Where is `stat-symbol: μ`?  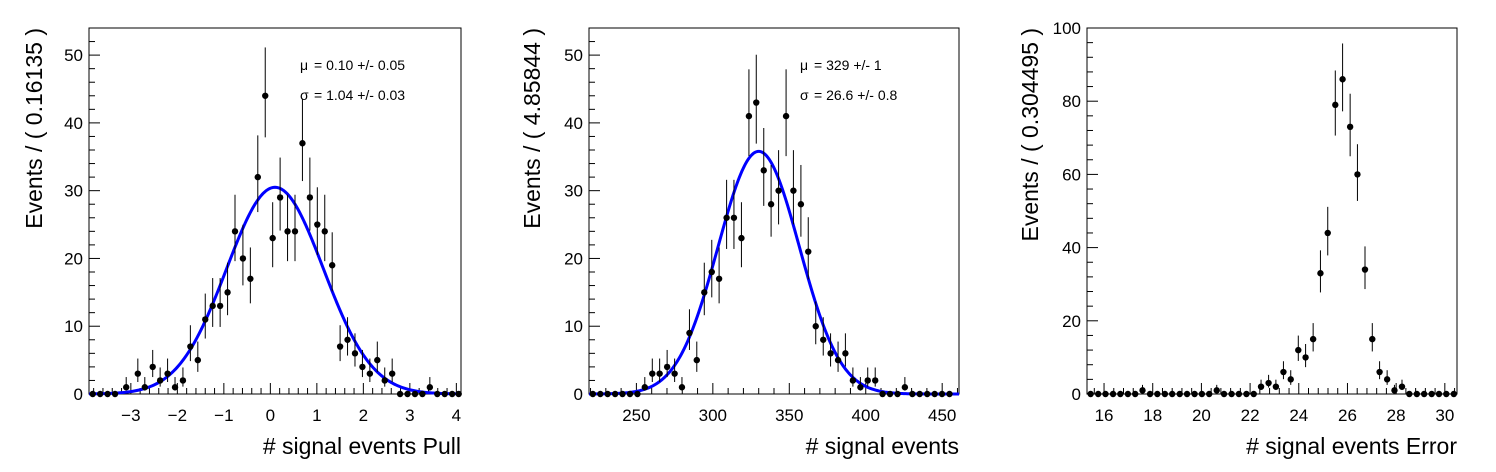
stat-symbol: μ is located at coordinates (804, 65).